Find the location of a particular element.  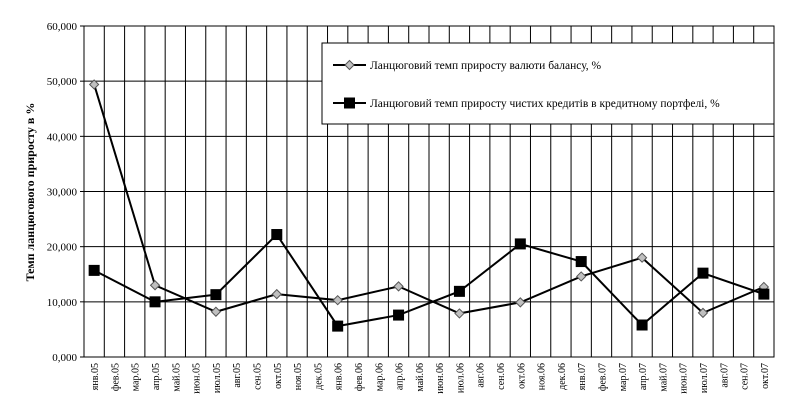

x-tick-label: сен.05 is located at coordinates (258, 376).